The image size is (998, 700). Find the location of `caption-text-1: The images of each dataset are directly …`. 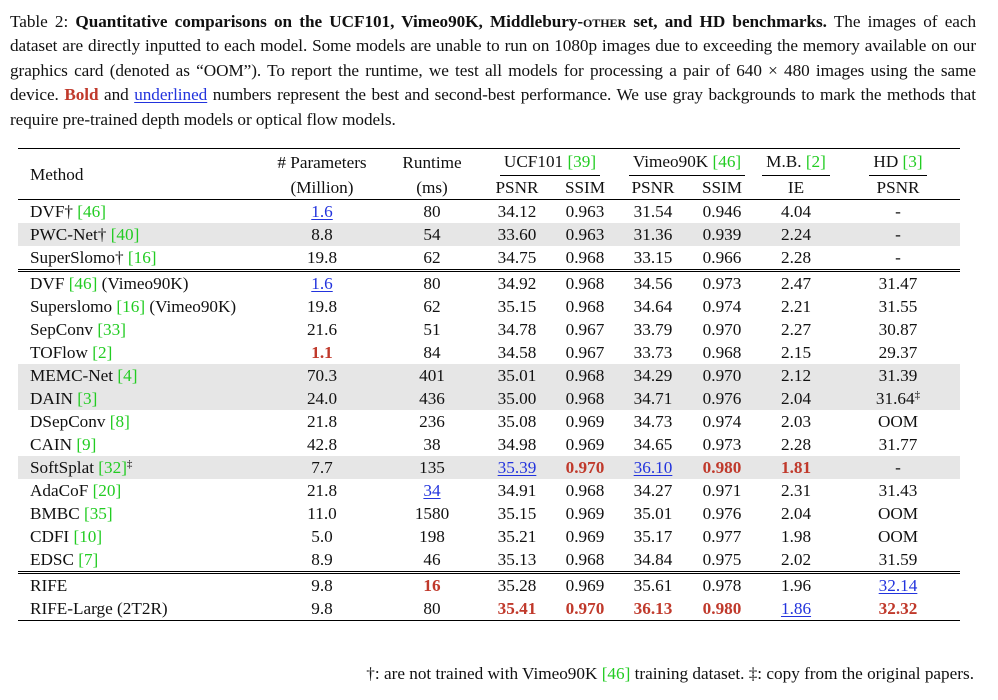

caption-text-1: The images of each dataset are directly … is located at coordinates (493, 58).